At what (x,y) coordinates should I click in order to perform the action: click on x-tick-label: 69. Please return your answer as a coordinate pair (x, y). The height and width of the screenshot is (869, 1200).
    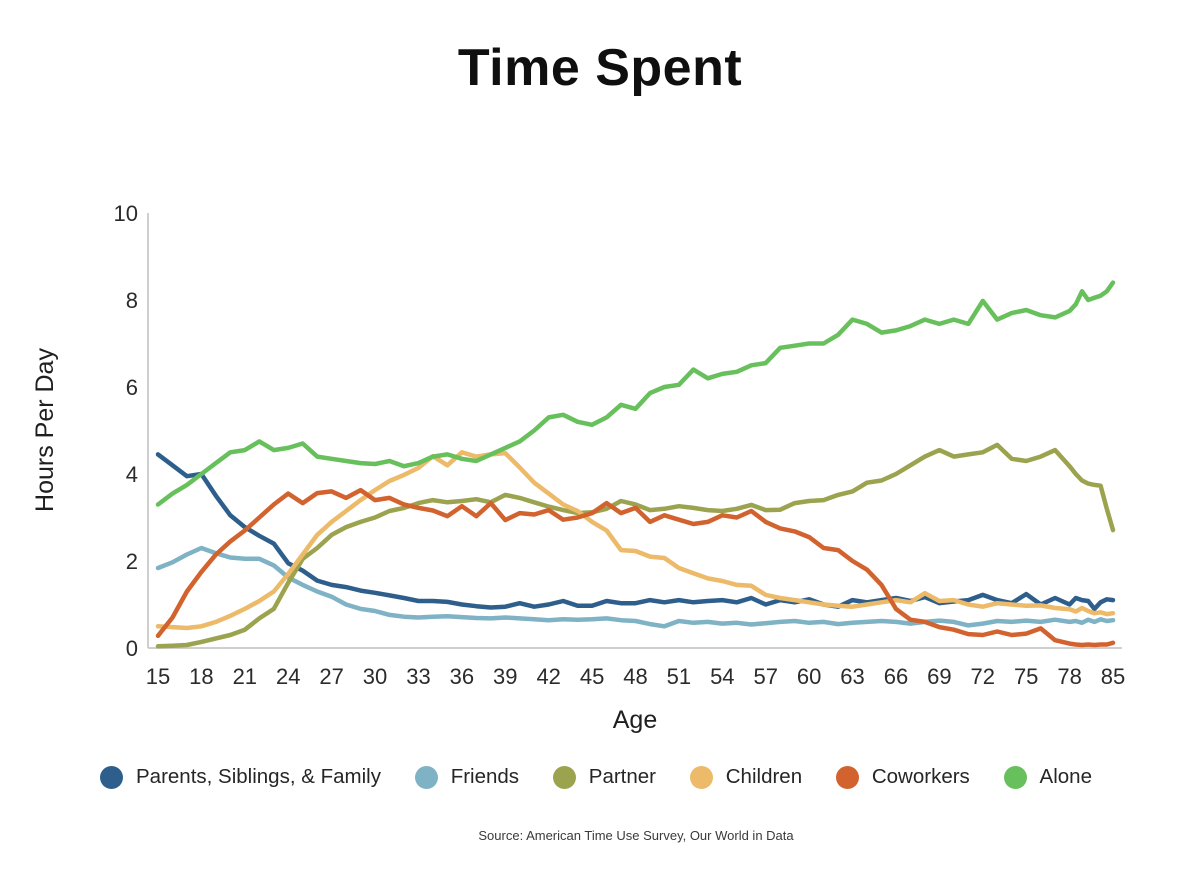
    Looking at the image, I should click on (939, 676).